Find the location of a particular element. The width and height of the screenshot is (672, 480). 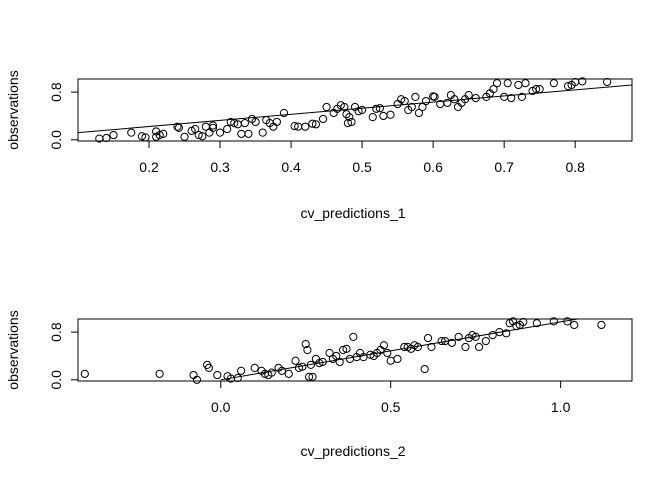

x-tick-label: 0.3 is located at coordinates (220, 167).